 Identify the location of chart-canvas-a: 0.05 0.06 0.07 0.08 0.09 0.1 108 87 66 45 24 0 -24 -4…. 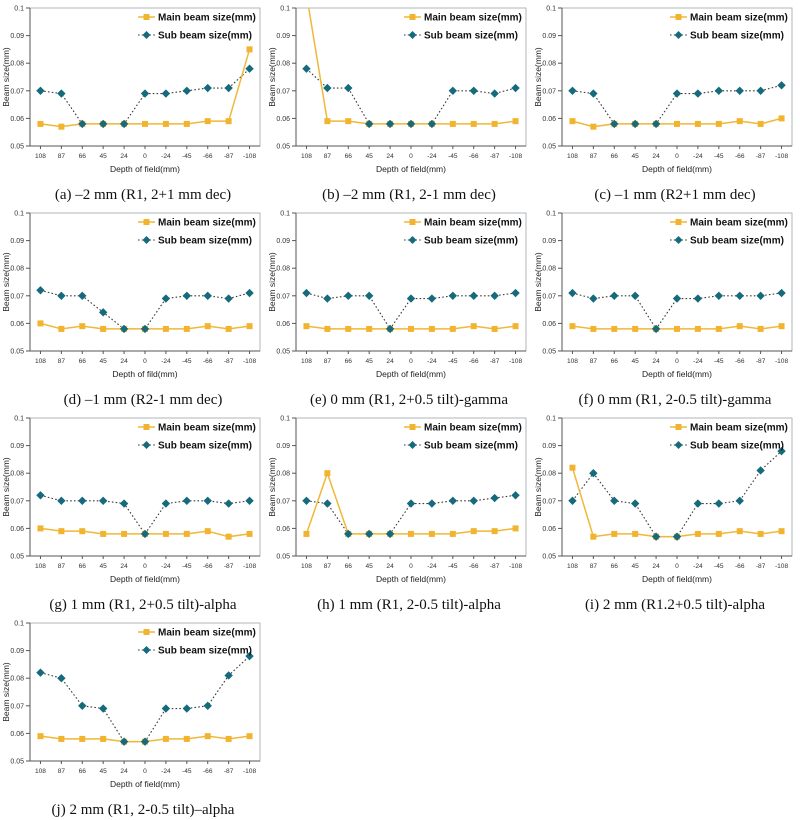
(131, 90).